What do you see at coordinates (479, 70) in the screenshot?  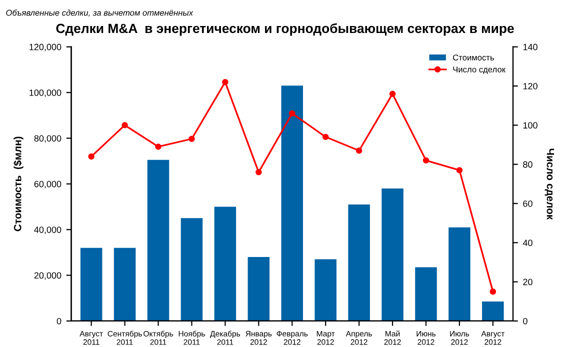 I see `legend-label: Число сделок` at bounding box center [479, 70].